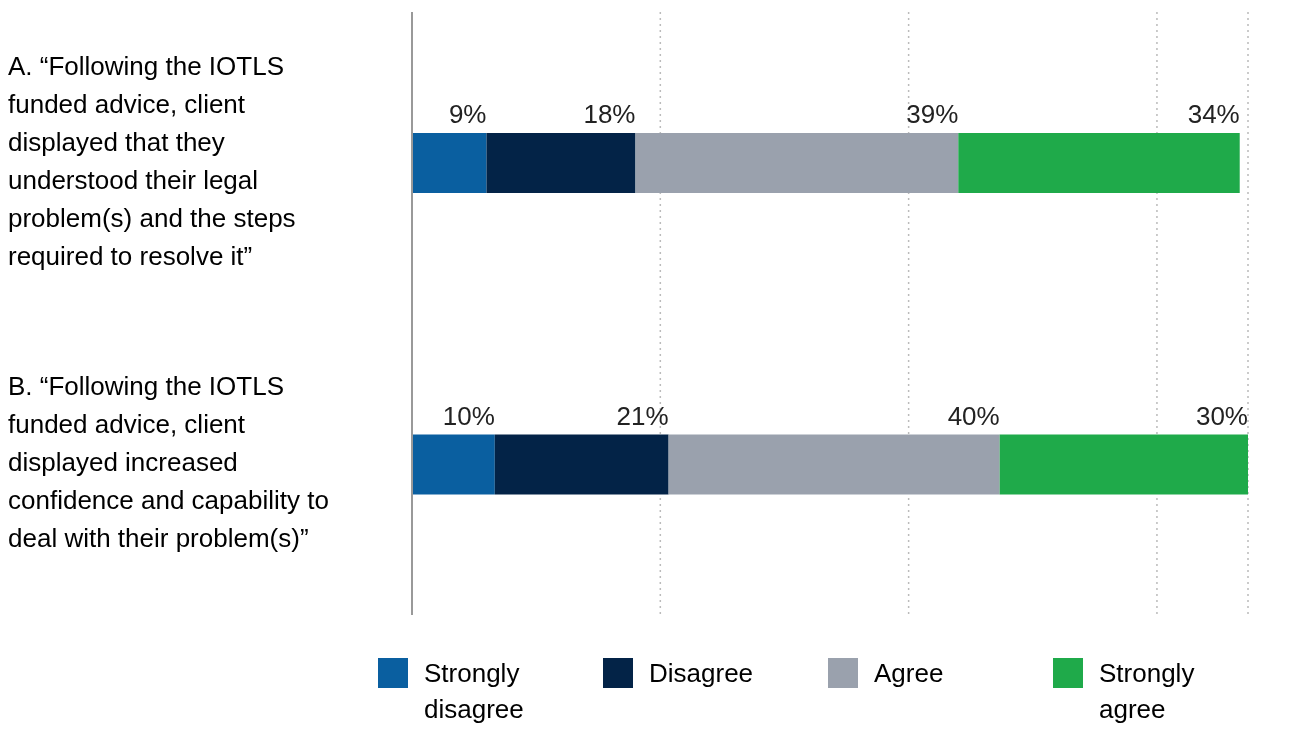 The height and width of the screenshot is (738, 1294). I want to click on data-label: 30%, so click(1221, 415).